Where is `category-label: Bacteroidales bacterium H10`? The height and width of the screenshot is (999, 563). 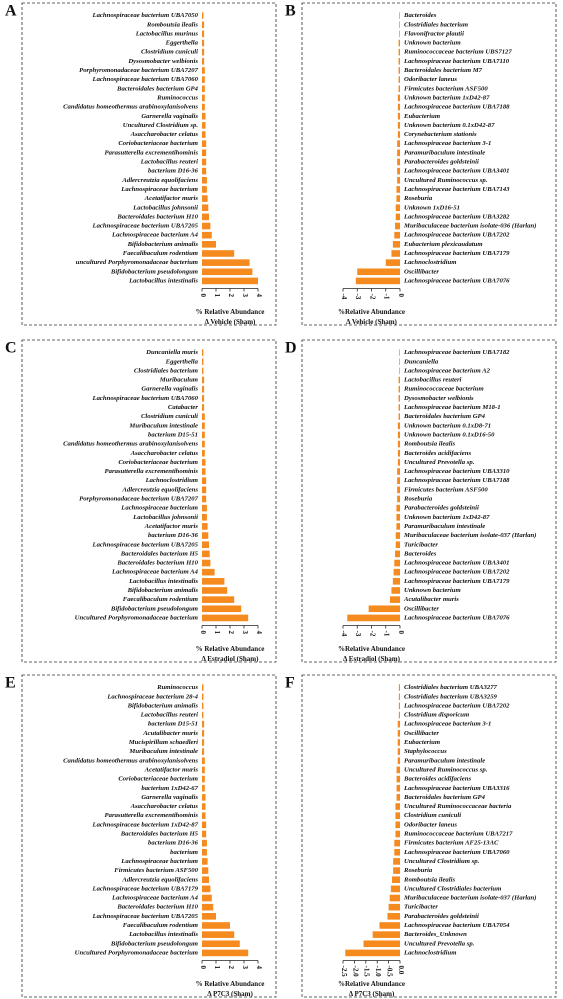
category-label: Bacteroidales bacterium H10 is located at coordinates (157, 907).